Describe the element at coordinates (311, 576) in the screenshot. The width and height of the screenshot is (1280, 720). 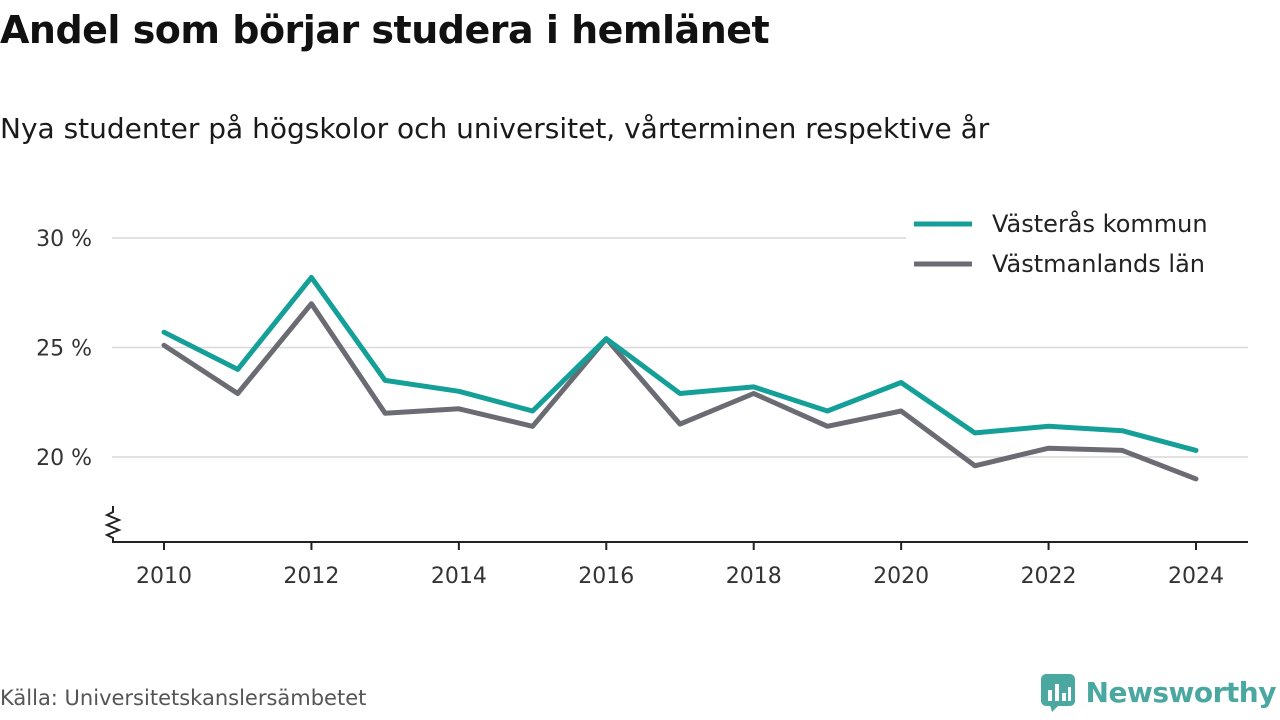
I see `x-tick-label: 2012` at that location.